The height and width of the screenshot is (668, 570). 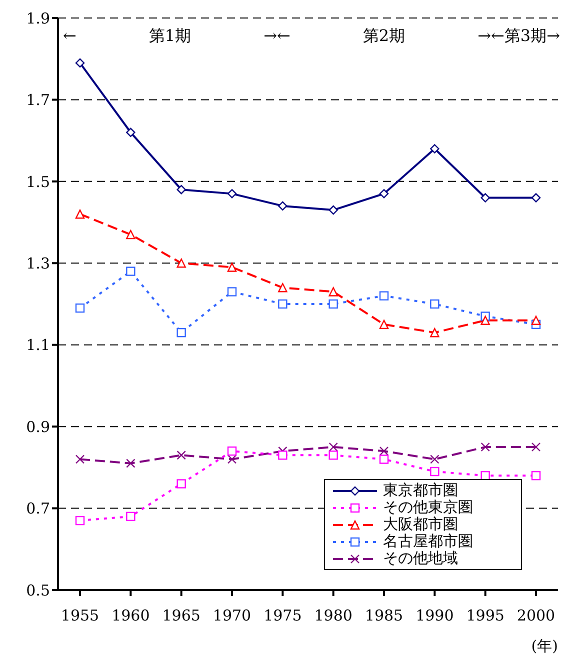 I want to click on y-tick-label: 1.7, so click(x=38, y=100).